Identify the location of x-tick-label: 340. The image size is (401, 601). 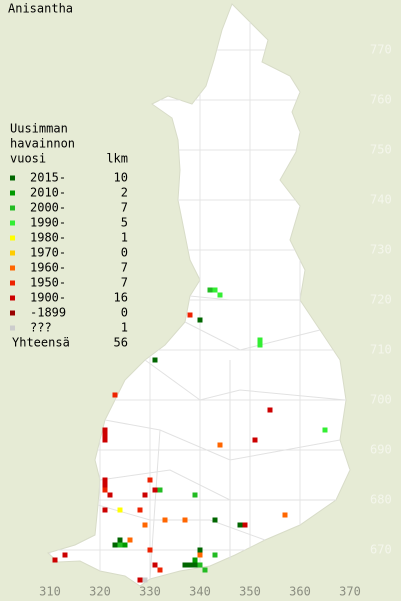
(200, 592).